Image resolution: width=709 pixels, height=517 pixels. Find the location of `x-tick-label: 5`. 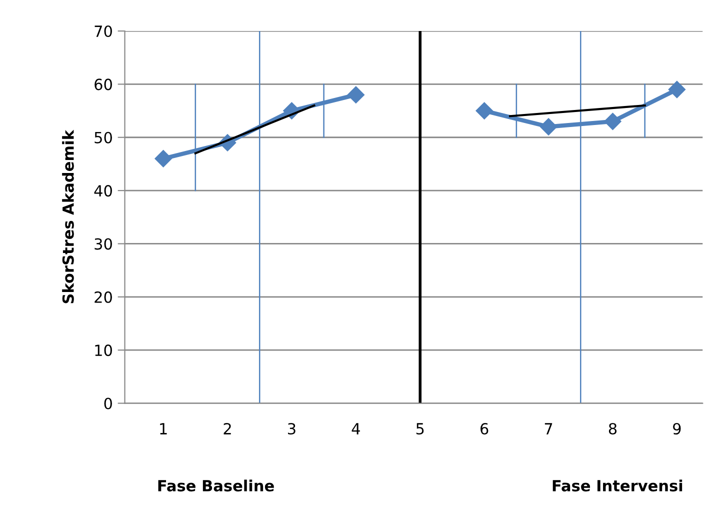

x-tick-label: 5 is located at coordinates (420, 429).